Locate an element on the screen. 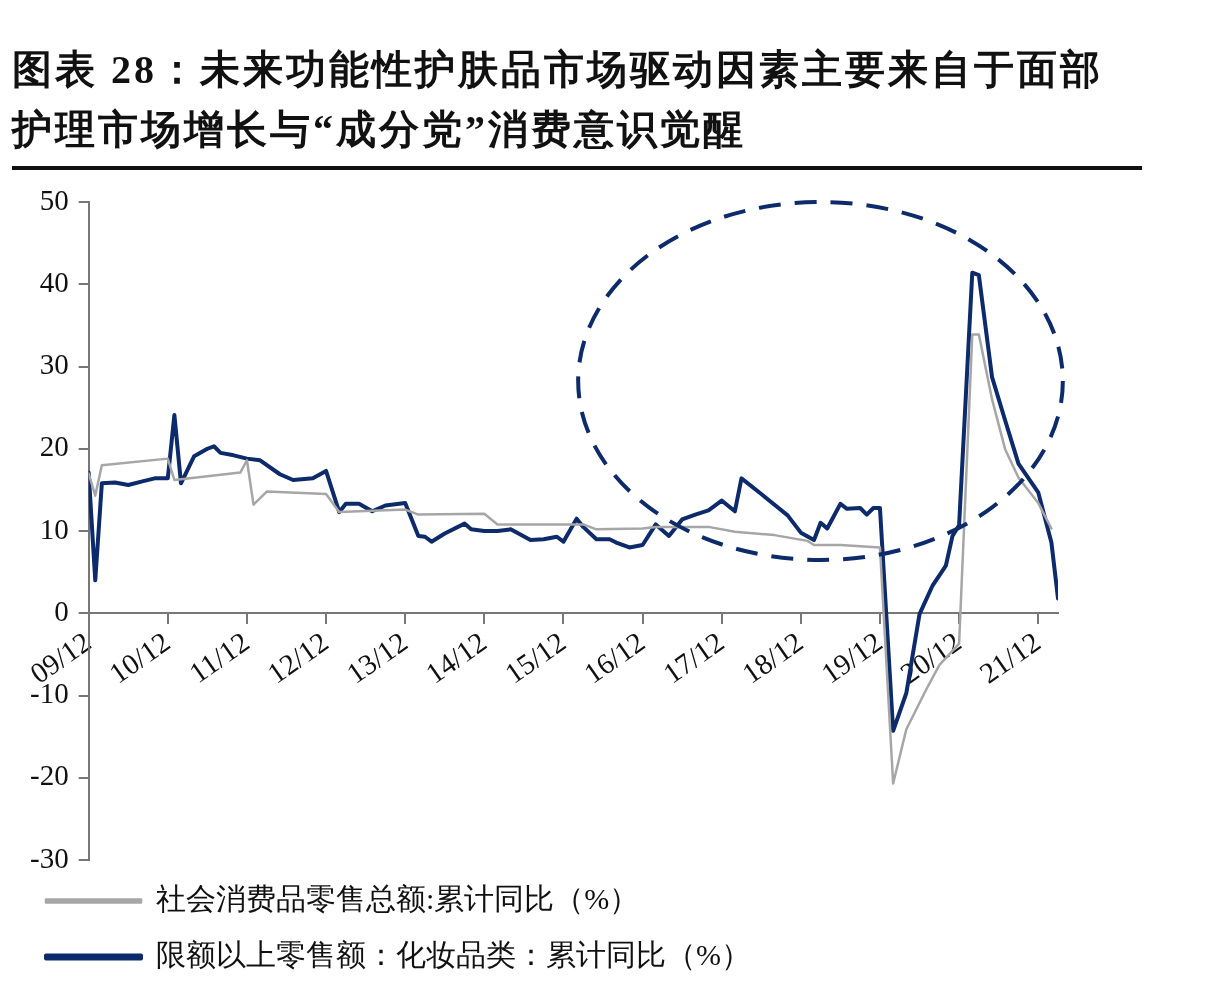 The width and height of the screenshot is (1218, 982). x-tick-label: 15/12 is located at coordinates (535, 657).